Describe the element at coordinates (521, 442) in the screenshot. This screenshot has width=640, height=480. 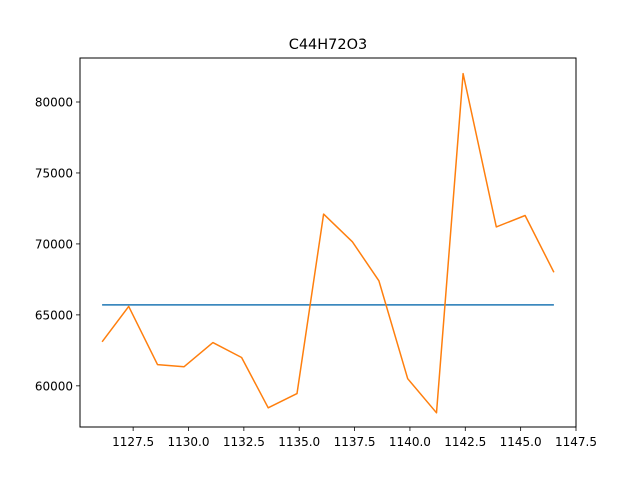
I see `x-tick-label: 1145.0` at that location.